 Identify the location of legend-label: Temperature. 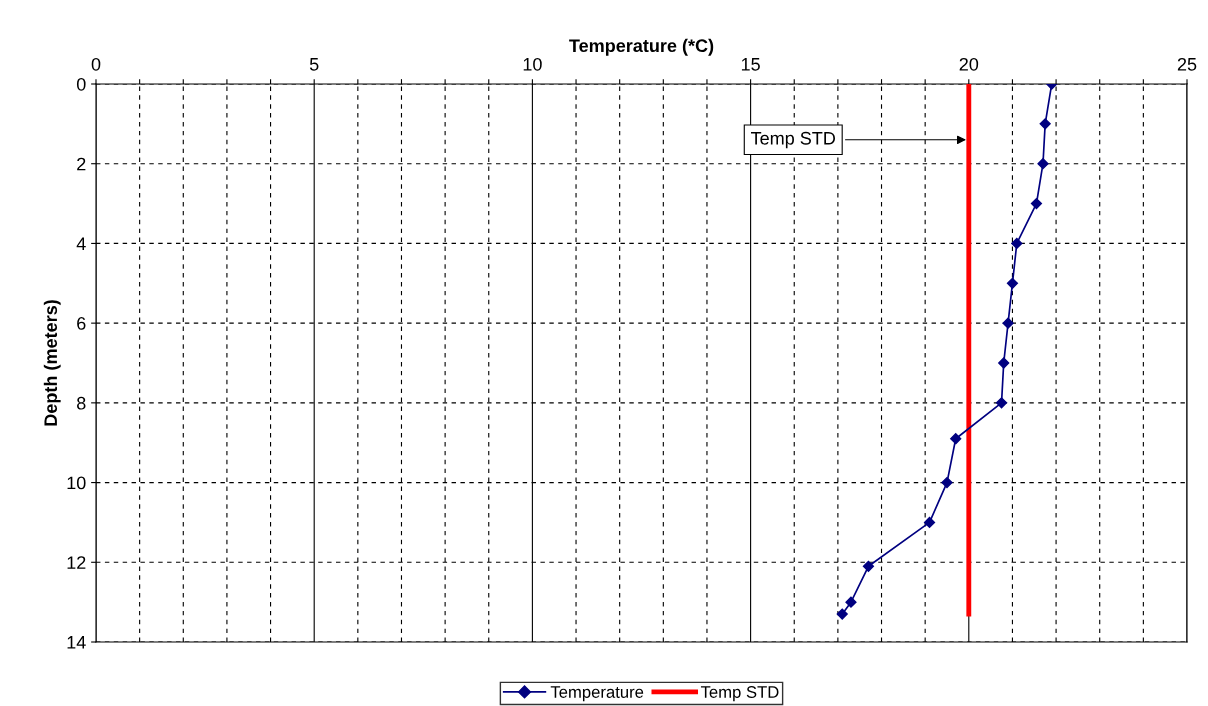
(597, 694).